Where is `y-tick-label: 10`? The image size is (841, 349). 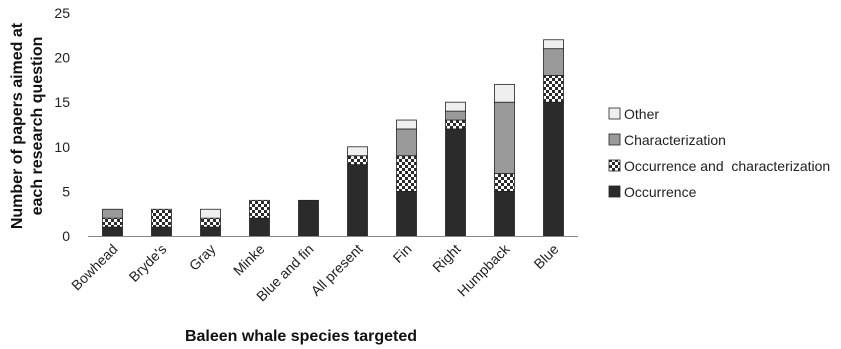 y-tick-label: 10 is located at coordinates (62, 147).